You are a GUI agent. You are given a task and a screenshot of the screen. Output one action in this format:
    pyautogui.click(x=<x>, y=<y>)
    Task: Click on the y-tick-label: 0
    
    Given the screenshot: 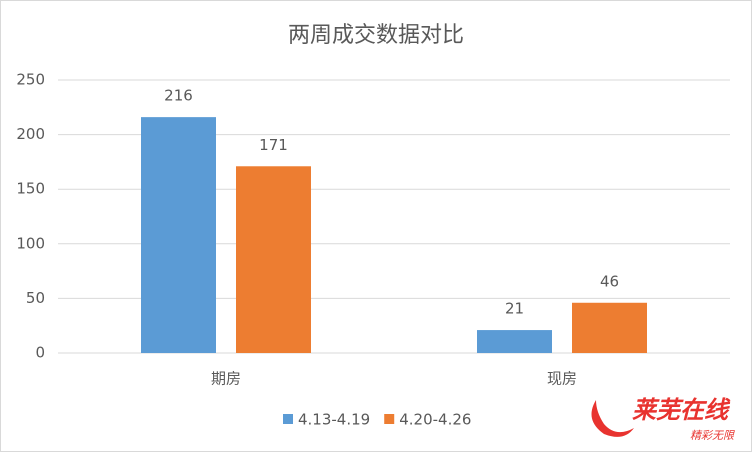 What is the action you would take?
    pyautogui.click(x=40, y=353)
    